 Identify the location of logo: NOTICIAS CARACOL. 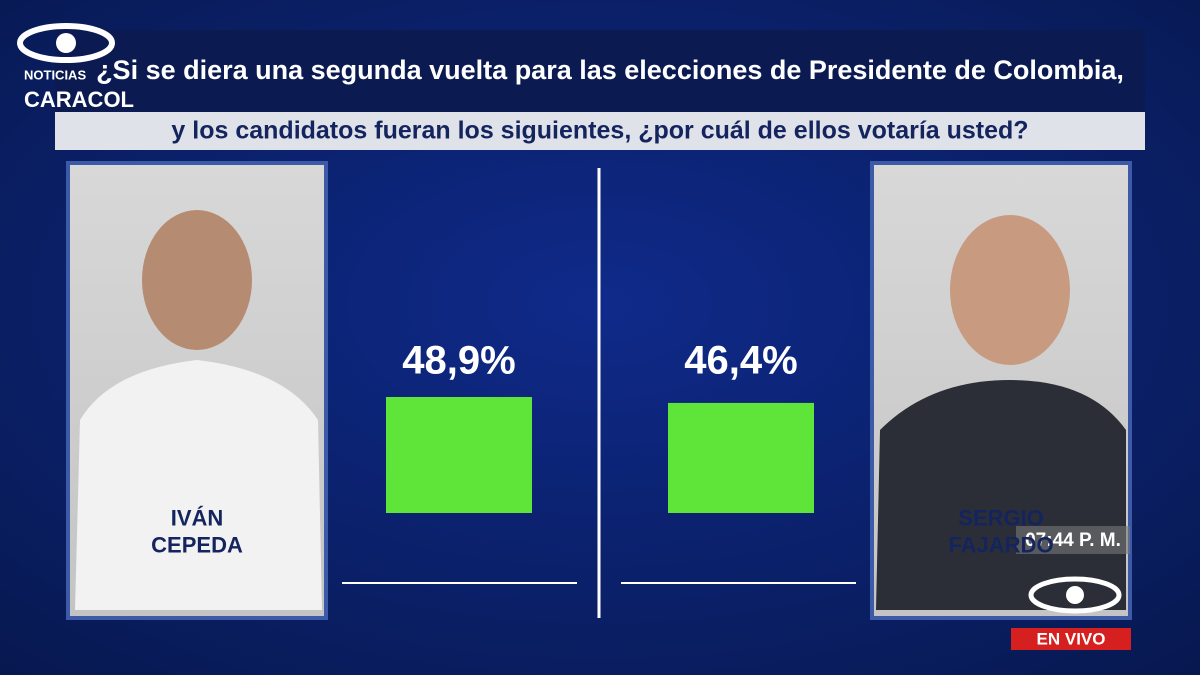
(75, 67).